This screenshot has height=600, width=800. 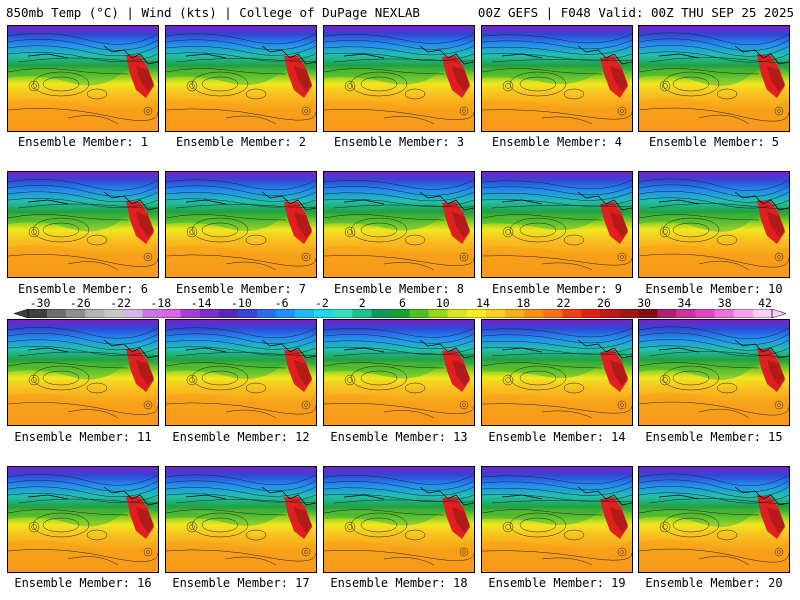 What do you see at coordinates (281, 303) in the screenshot?
I see `colorbar-tick-label: -6` at bounding box center [281, 303].